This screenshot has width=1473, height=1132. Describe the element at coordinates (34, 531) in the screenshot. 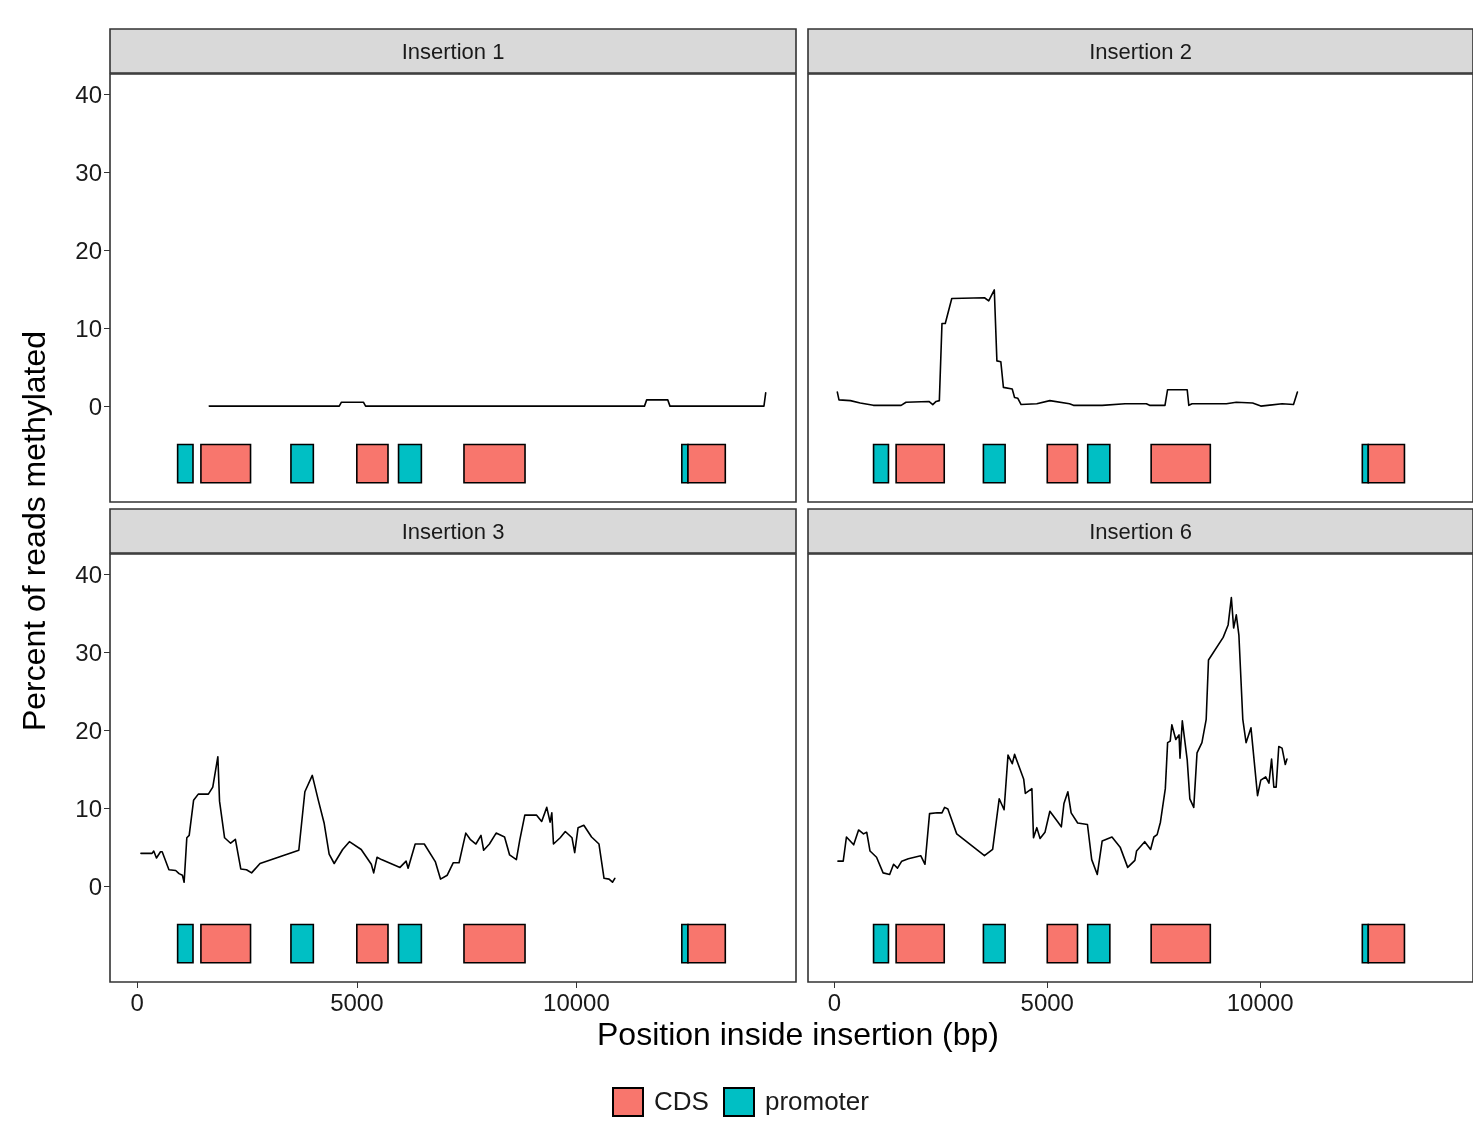

I see `y-axis-title: Percent of reads methylated` at that location.